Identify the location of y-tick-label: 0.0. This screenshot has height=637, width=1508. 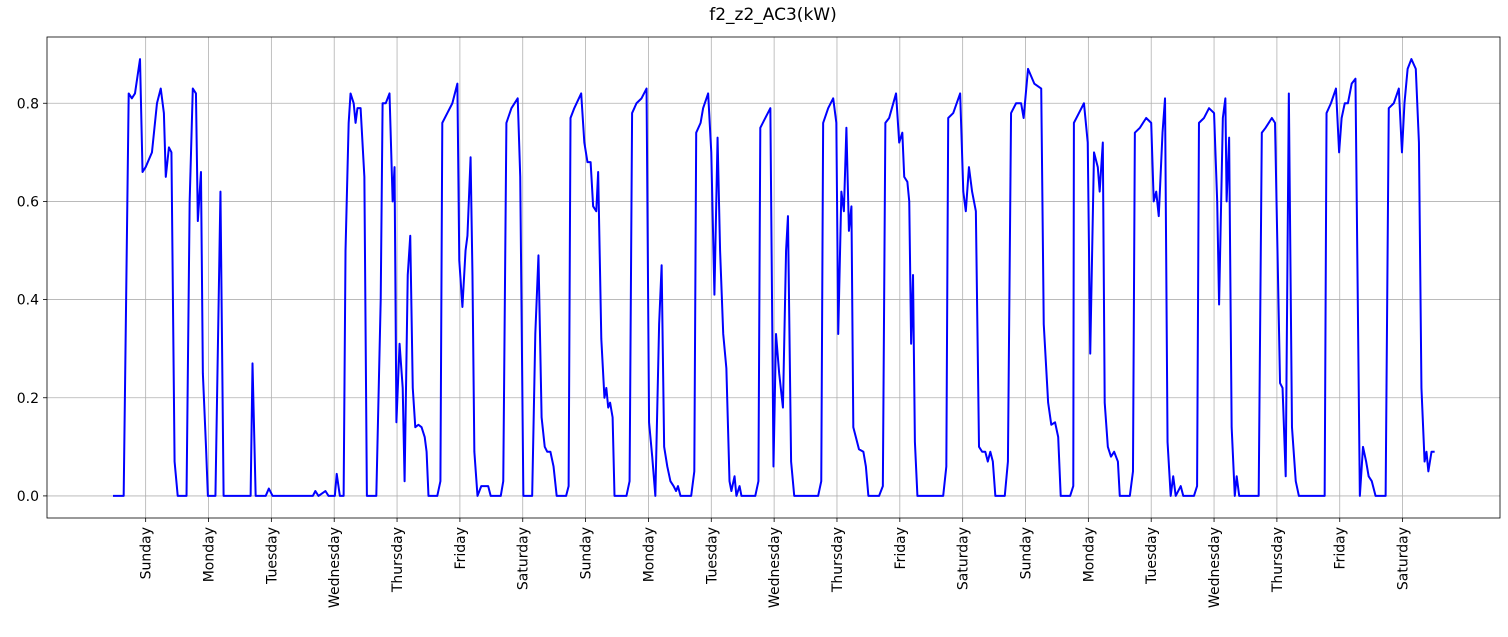
(28, 497).